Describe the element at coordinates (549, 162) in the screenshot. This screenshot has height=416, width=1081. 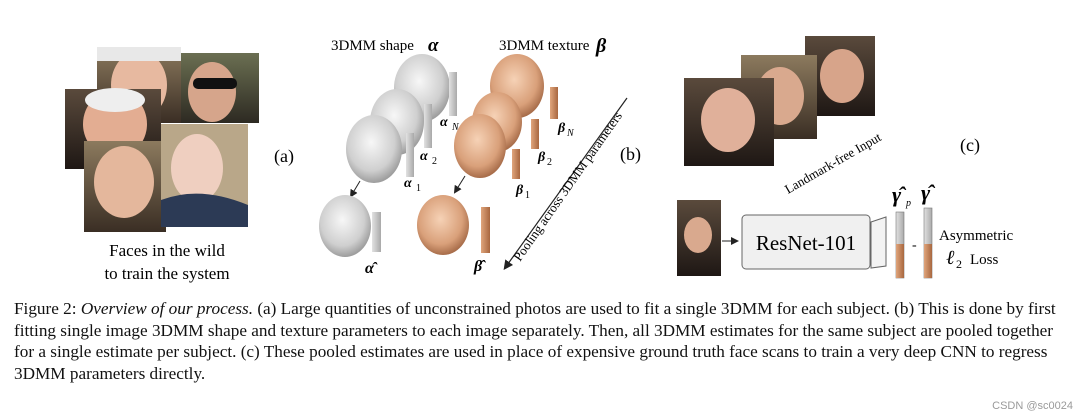
I see `texture-subscript-2: 2` at that location.